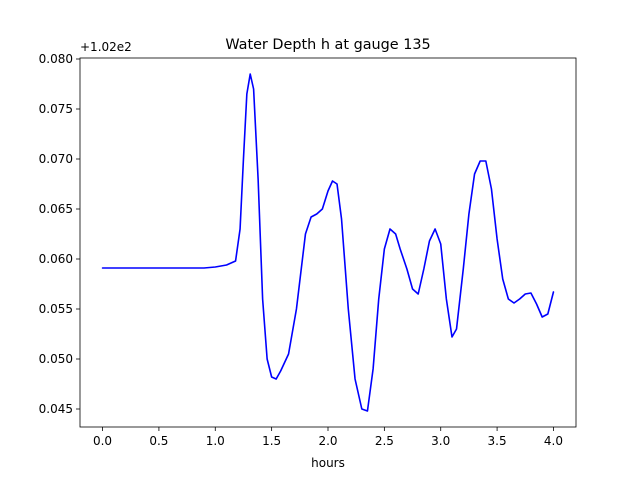 This screenshot has width=640, height=480. I want to click on y-tick-label-4: 0.065, so click(56, 209).